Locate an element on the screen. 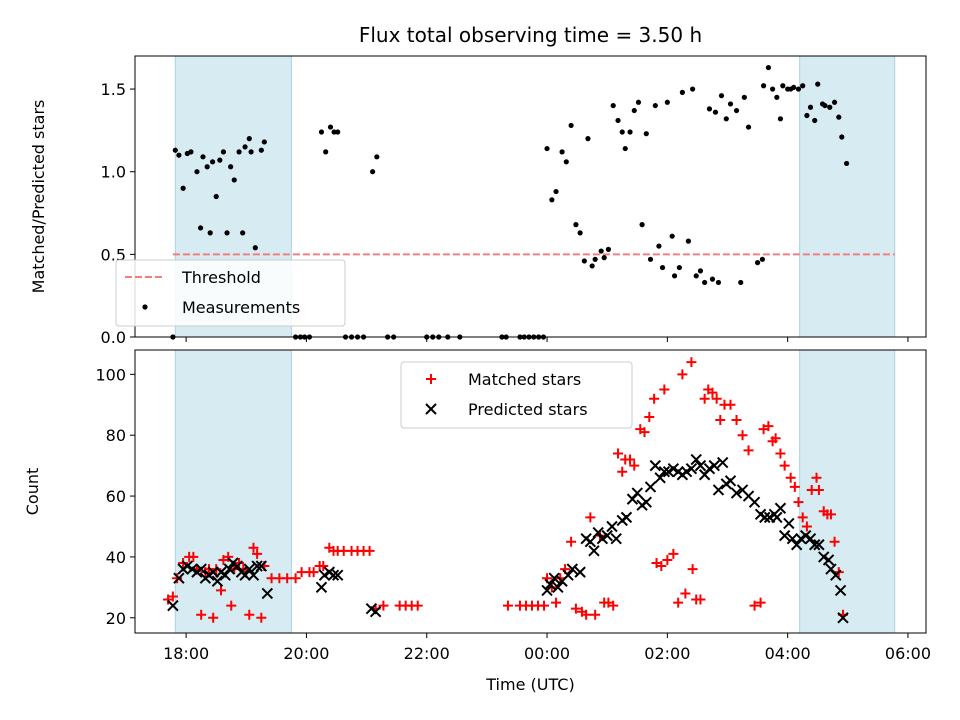 Image resolution: width=960 pixels, height=720 pixels. legend-measurement-label: Measurements is located at coordinates (241, 307).